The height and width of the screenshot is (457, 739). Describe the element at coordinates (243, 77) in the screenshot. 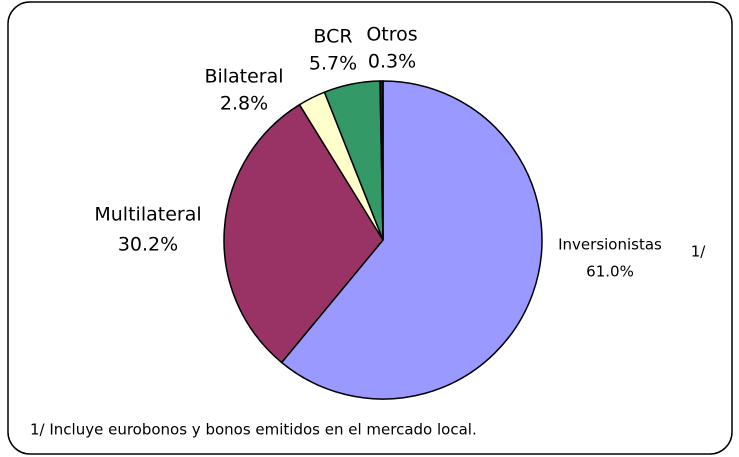

I see `slice-label: Bilateral` at that location.